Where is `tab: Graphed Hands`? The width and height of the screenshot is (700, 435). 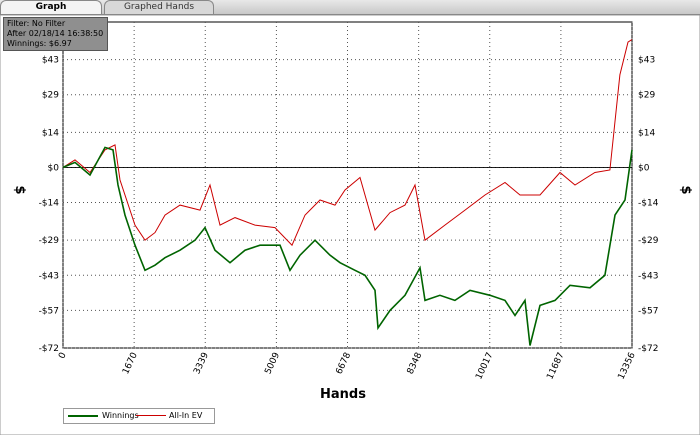
tab: Graphed Hands is located at coordinates (159, 7).